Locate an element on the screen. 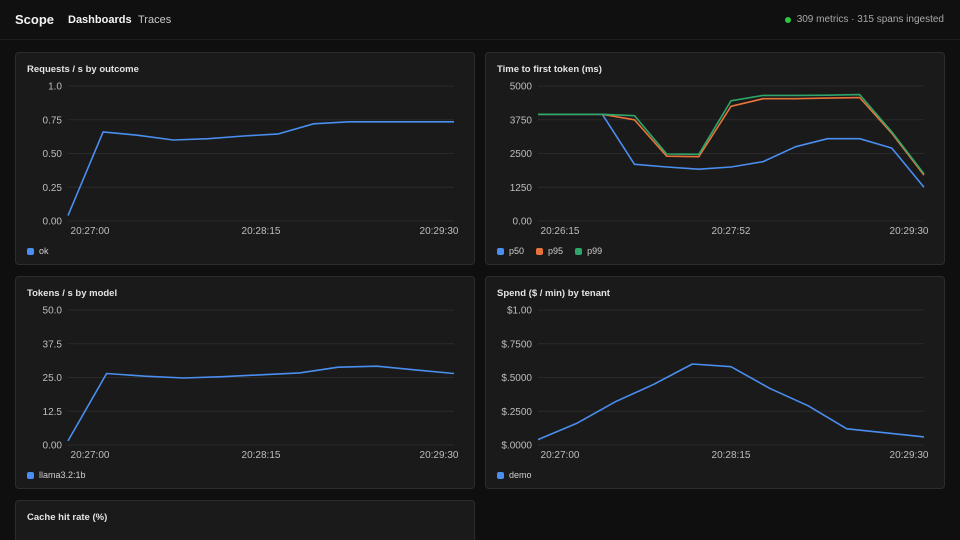  legend: ok is located at coordinates (38, 251).